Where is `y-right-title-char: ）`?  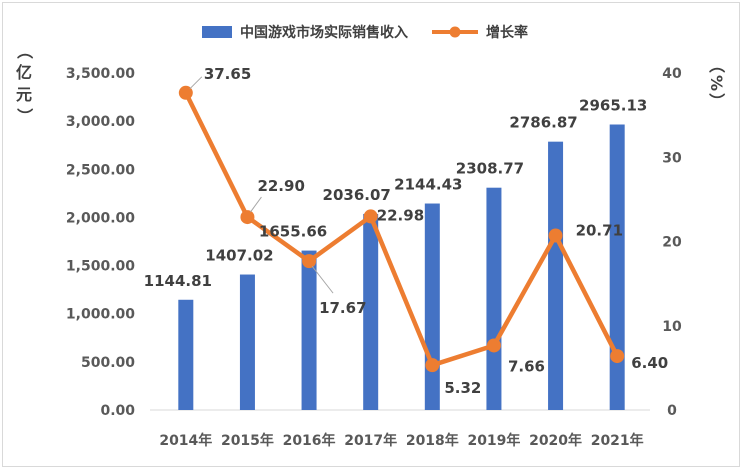 y-right-title-char: ） is located at coordinates (716, 101).